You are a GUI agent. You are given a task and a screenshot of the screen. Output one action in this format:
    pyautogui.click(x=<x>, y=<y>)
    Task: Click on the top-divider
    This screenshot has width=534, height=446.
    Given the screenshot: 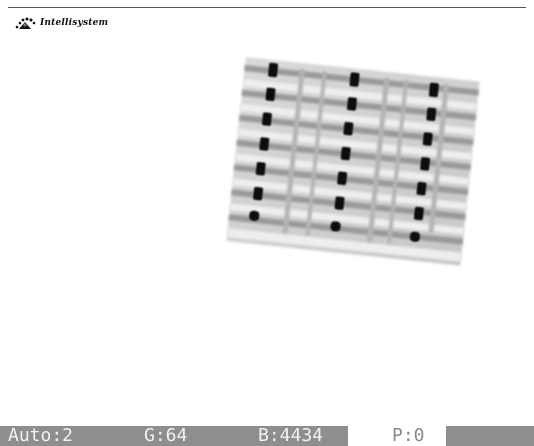 What is the action you would take?
    pyautogui.click(x=267, y=7)
    